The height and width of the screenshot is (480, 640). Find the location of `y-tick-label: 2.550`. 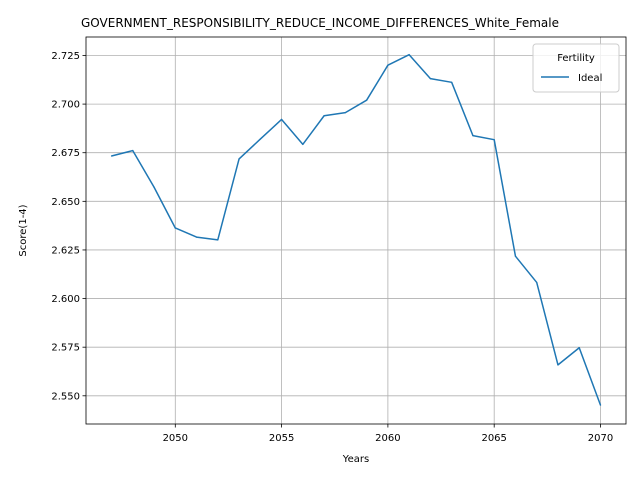

y-tick-label: 2.550 is located at coordinates (65, 396).